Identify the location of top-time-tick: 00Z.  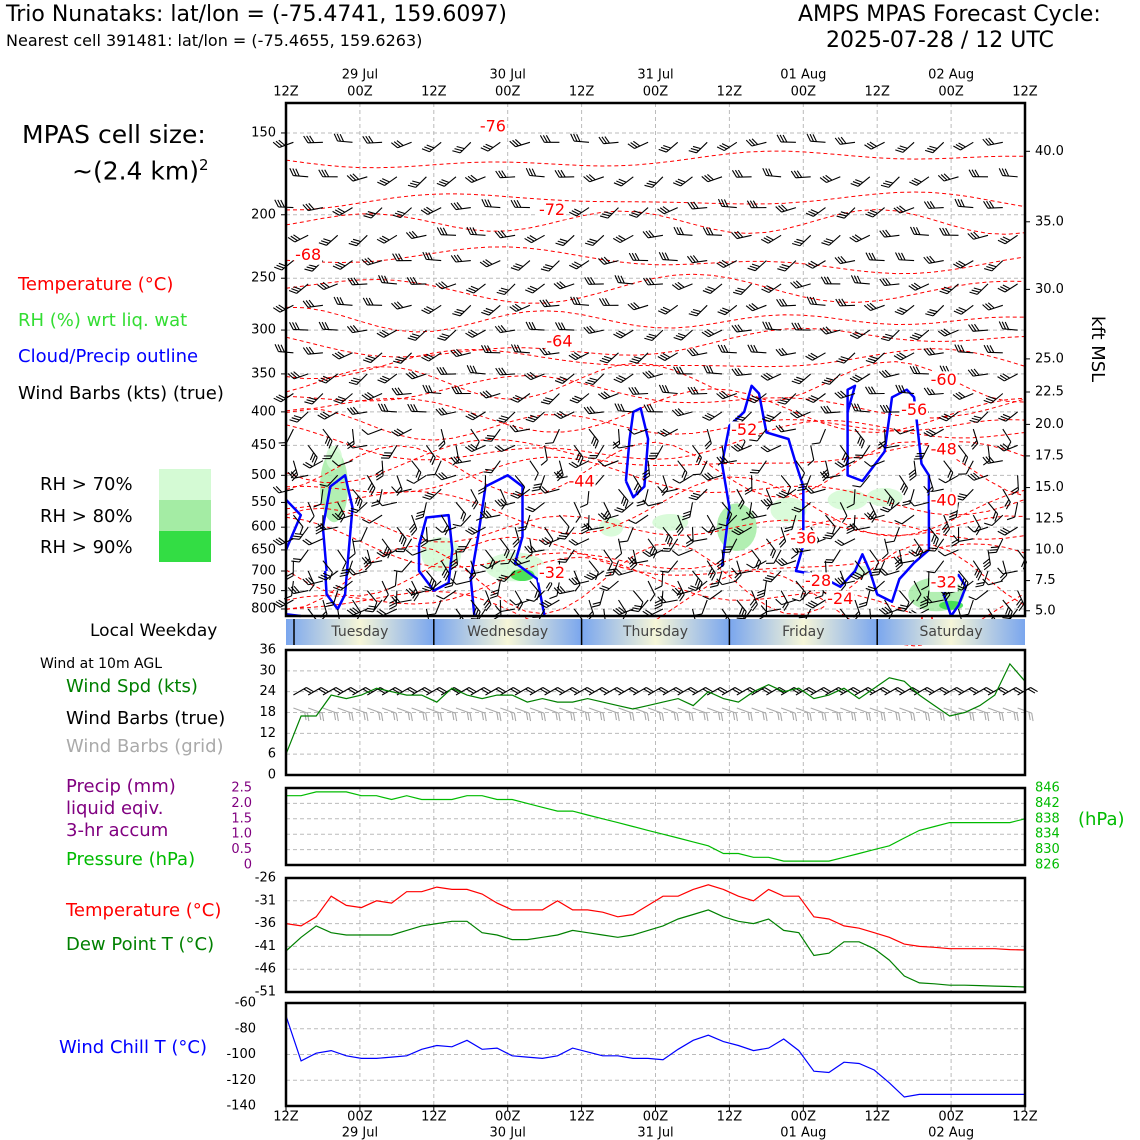
(656, 92).